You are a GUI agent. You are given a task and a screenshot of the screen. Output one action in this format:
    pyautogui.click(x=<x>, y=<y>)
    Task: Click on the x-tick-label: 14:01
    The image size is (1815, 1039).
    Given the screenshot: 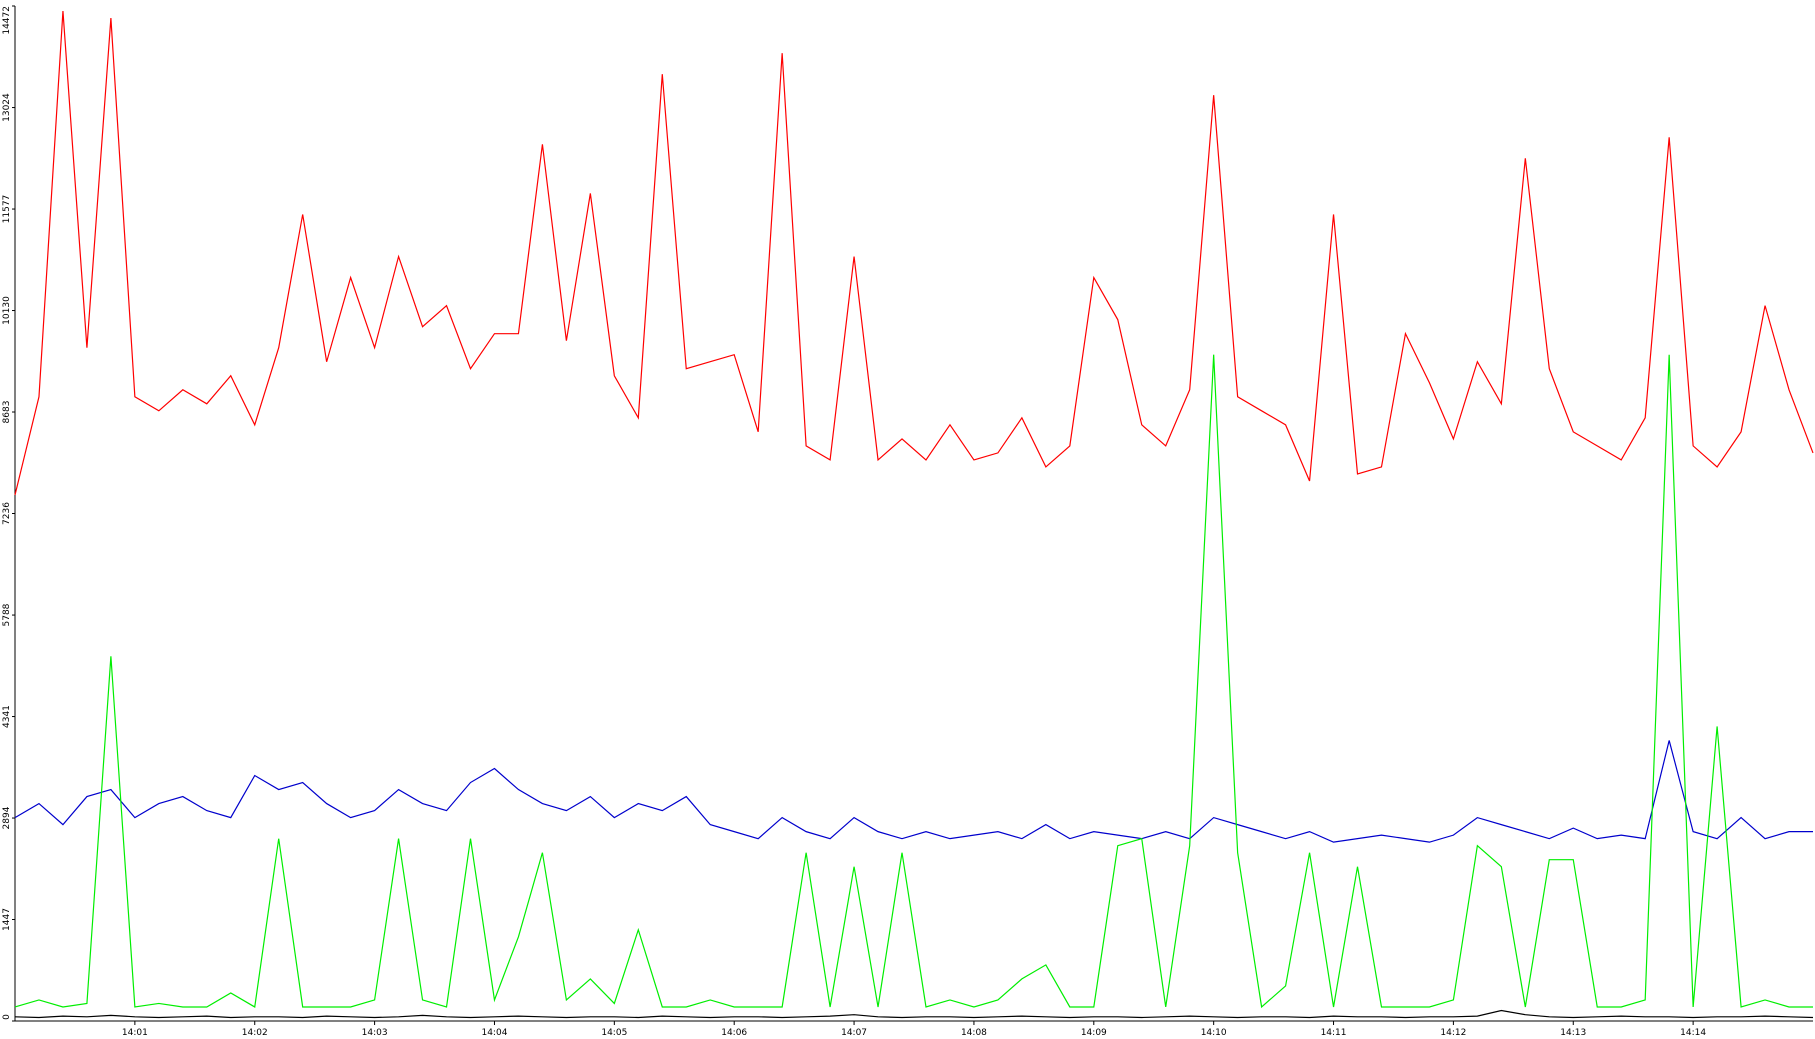 What is the action you would take?
    pyautogui.click(x=135, y=1033)
    